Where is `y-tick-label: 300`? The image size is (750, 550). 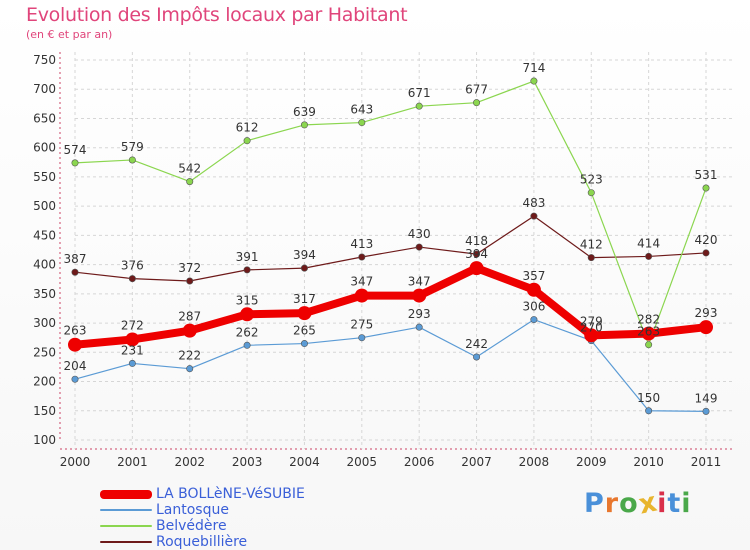
y-tick-label: 300 is located at coordinates (44, 323).